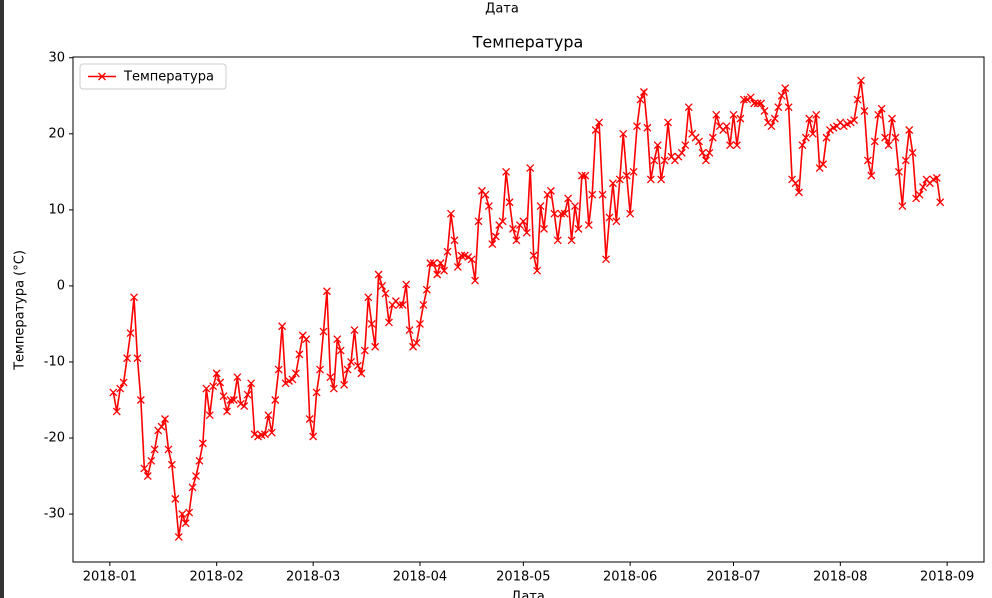 The height and width of the screenshot is (598, 992). Describe the element at coordinates (110, 577) in the screenshot. I see `x-tick-label: 2018-01` at that location.